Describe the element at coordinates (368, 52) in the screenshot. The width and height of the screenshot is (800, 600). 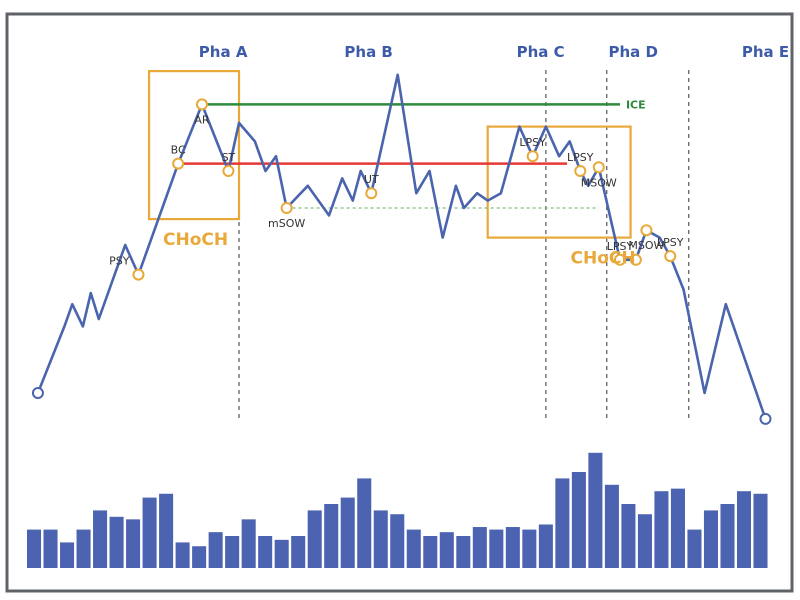
I see `phase-label: Pha B` at that location.